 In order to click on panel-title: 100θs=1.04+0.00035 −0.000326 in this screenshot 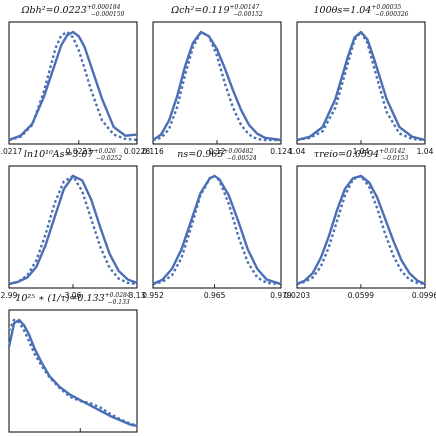, I will do `click(361, 11)`.